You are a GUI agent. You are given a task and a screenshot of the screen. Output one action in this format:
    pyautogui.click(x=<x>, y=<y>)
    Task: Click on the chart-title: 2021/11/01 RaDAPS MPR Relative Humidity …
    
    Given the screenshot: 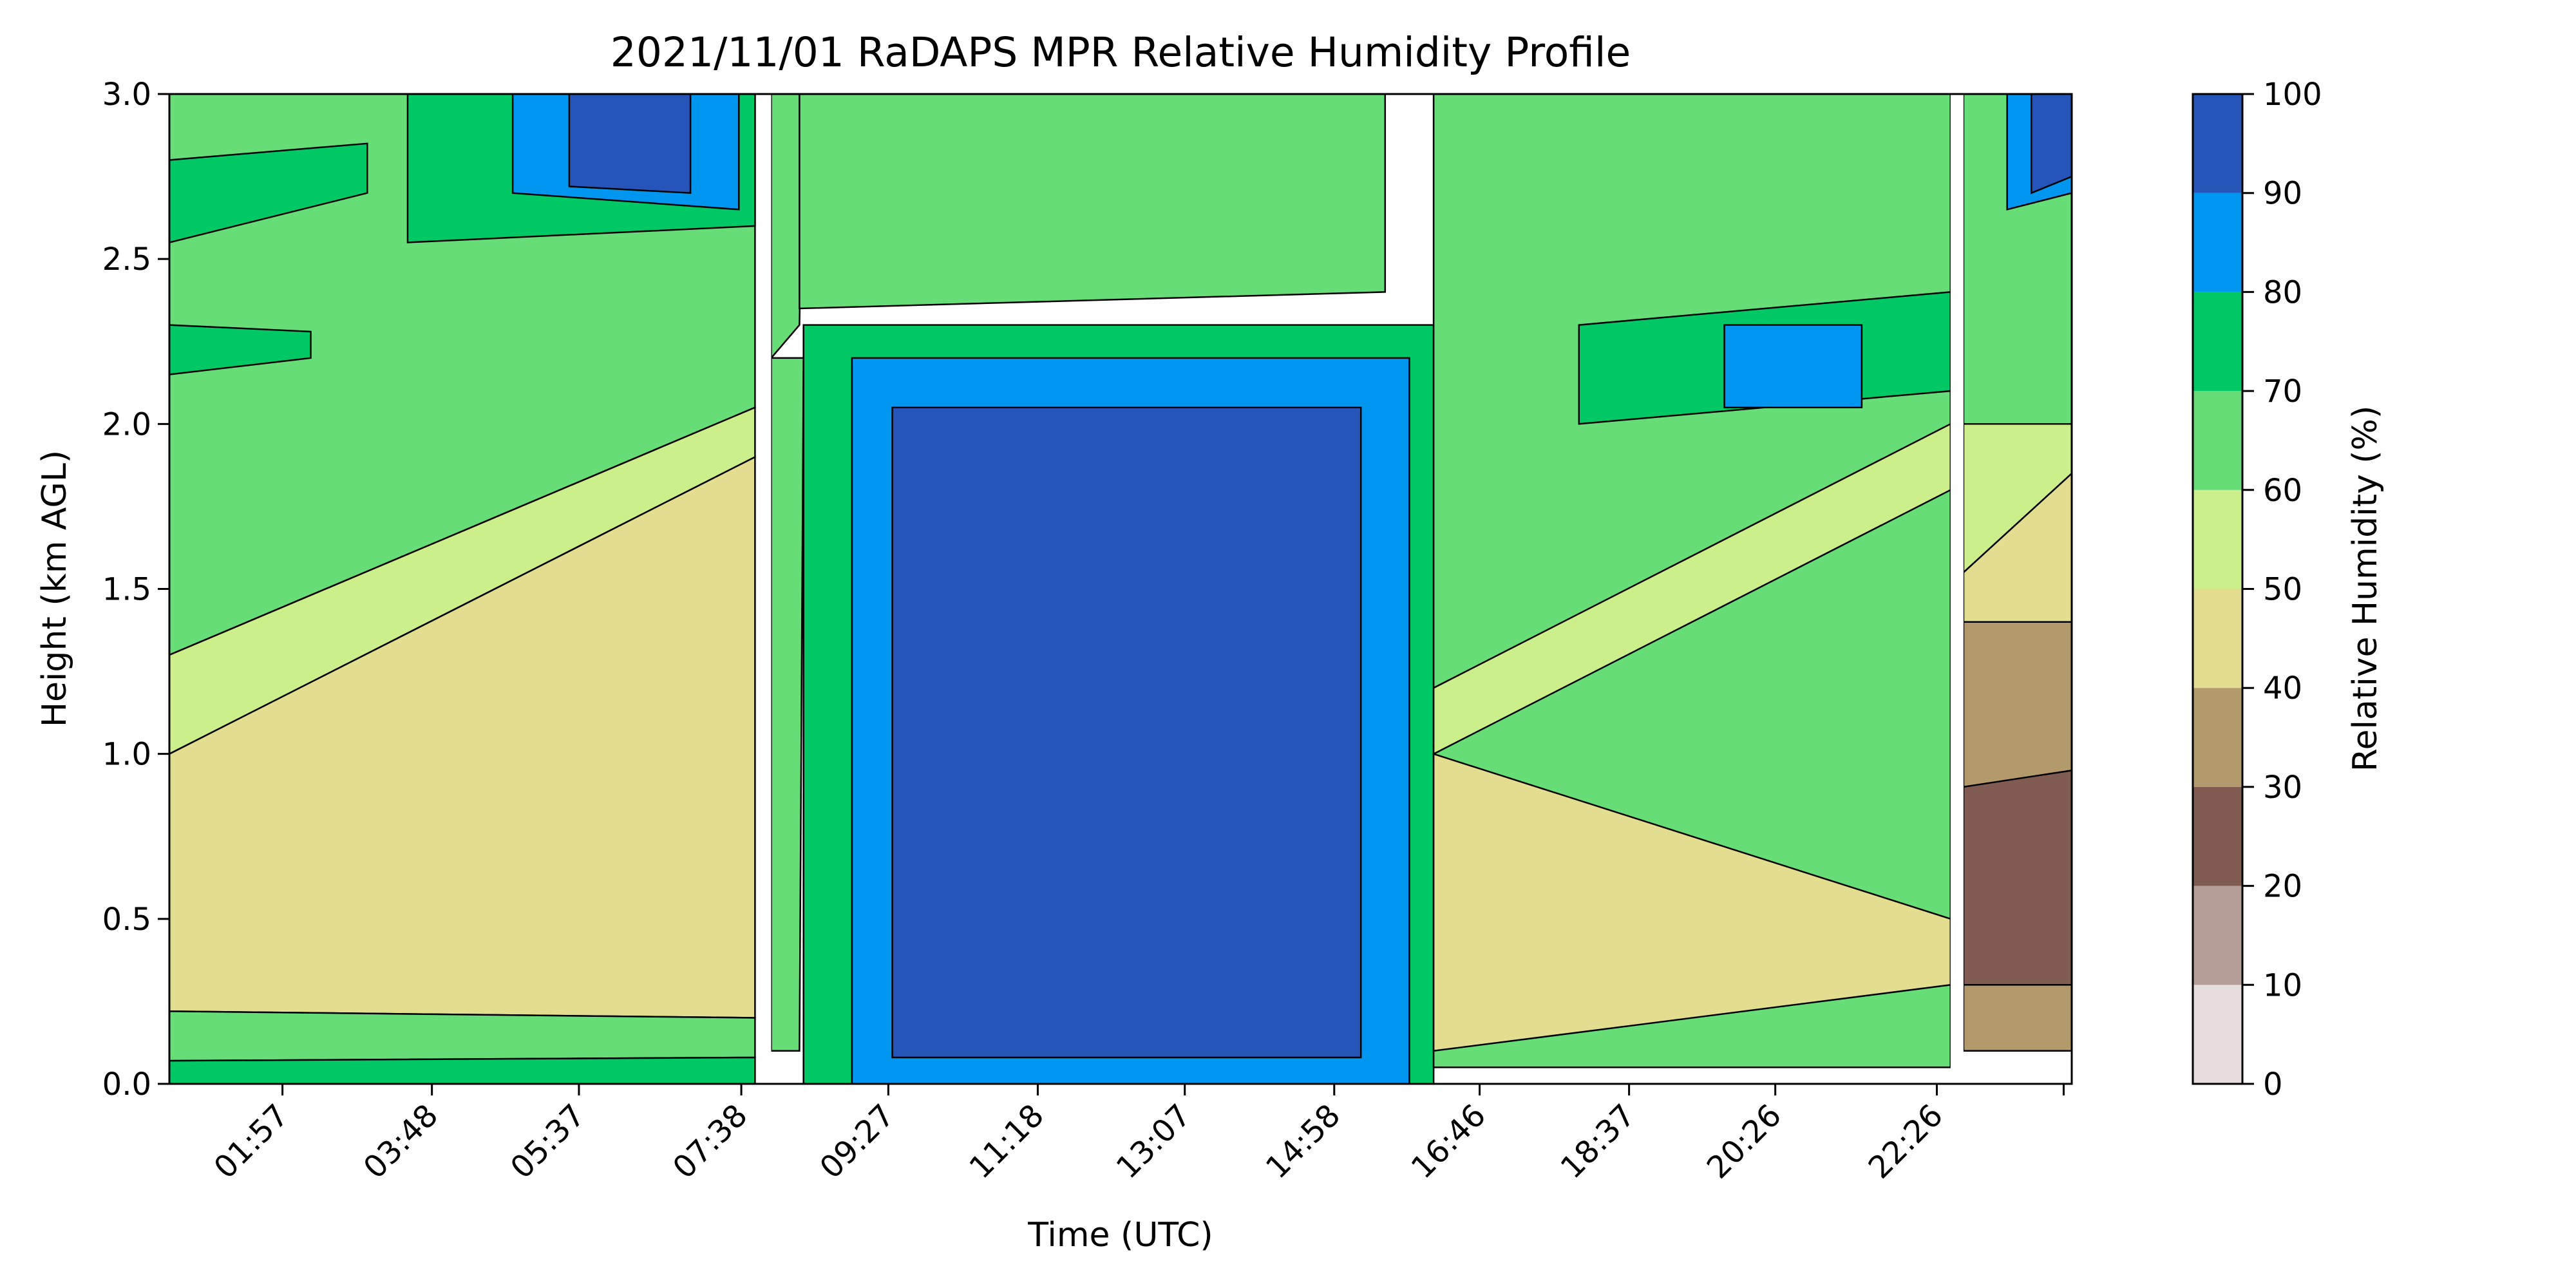 What is the action you would take?
    pyautogui.click(x=1121, y=52)
    